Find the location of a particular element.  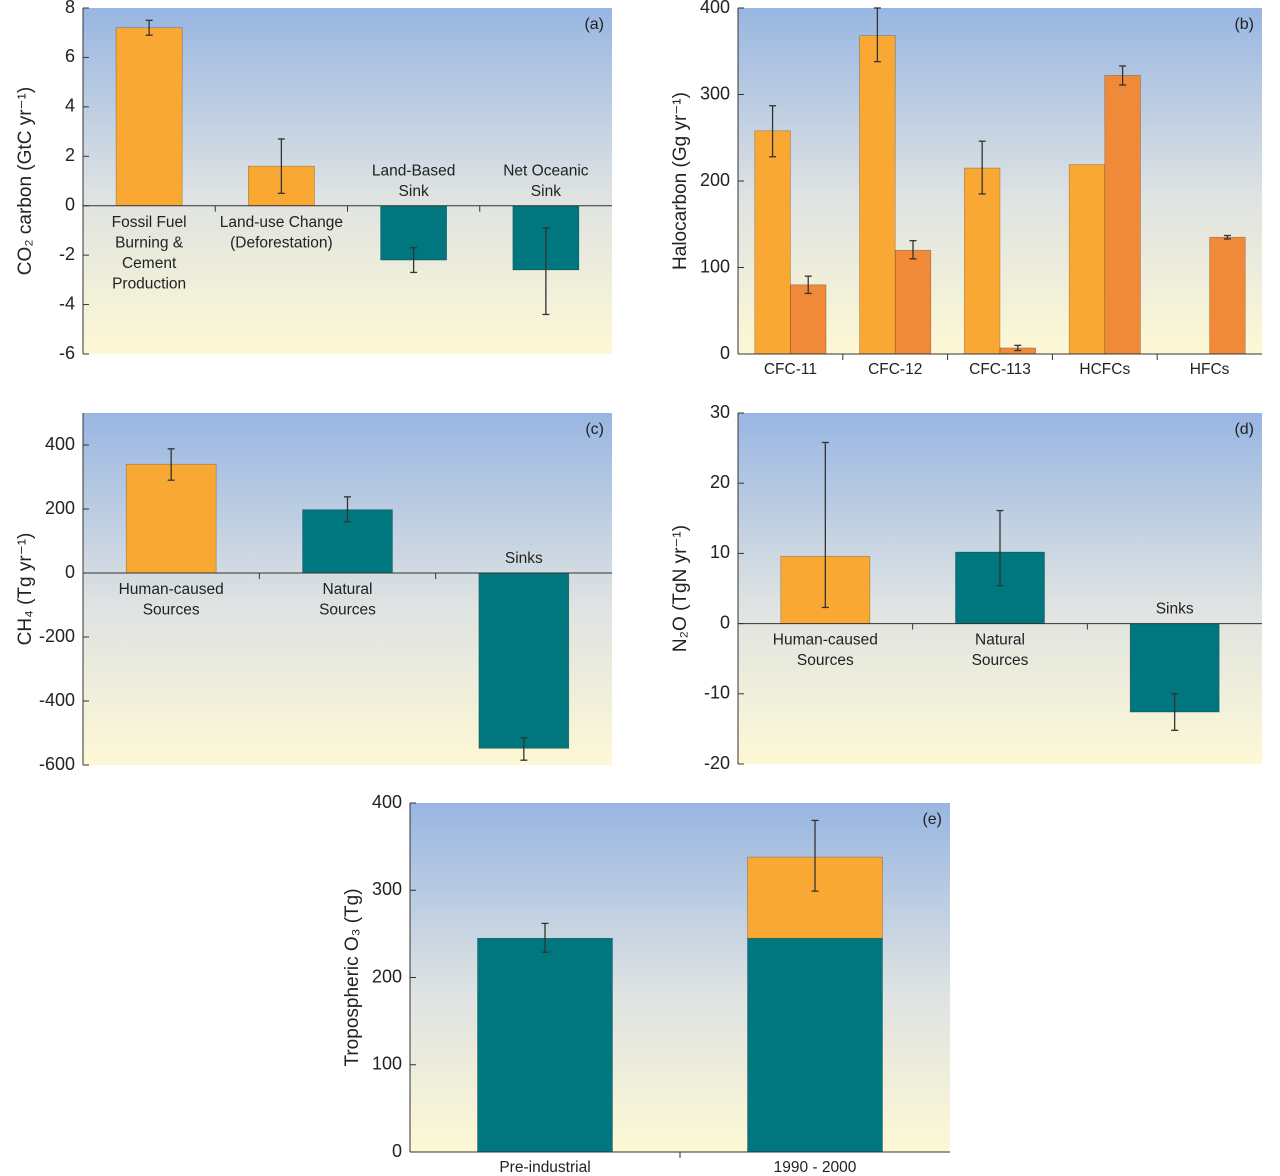

y-tick-label: 4 is located at coordinates (70, 106).